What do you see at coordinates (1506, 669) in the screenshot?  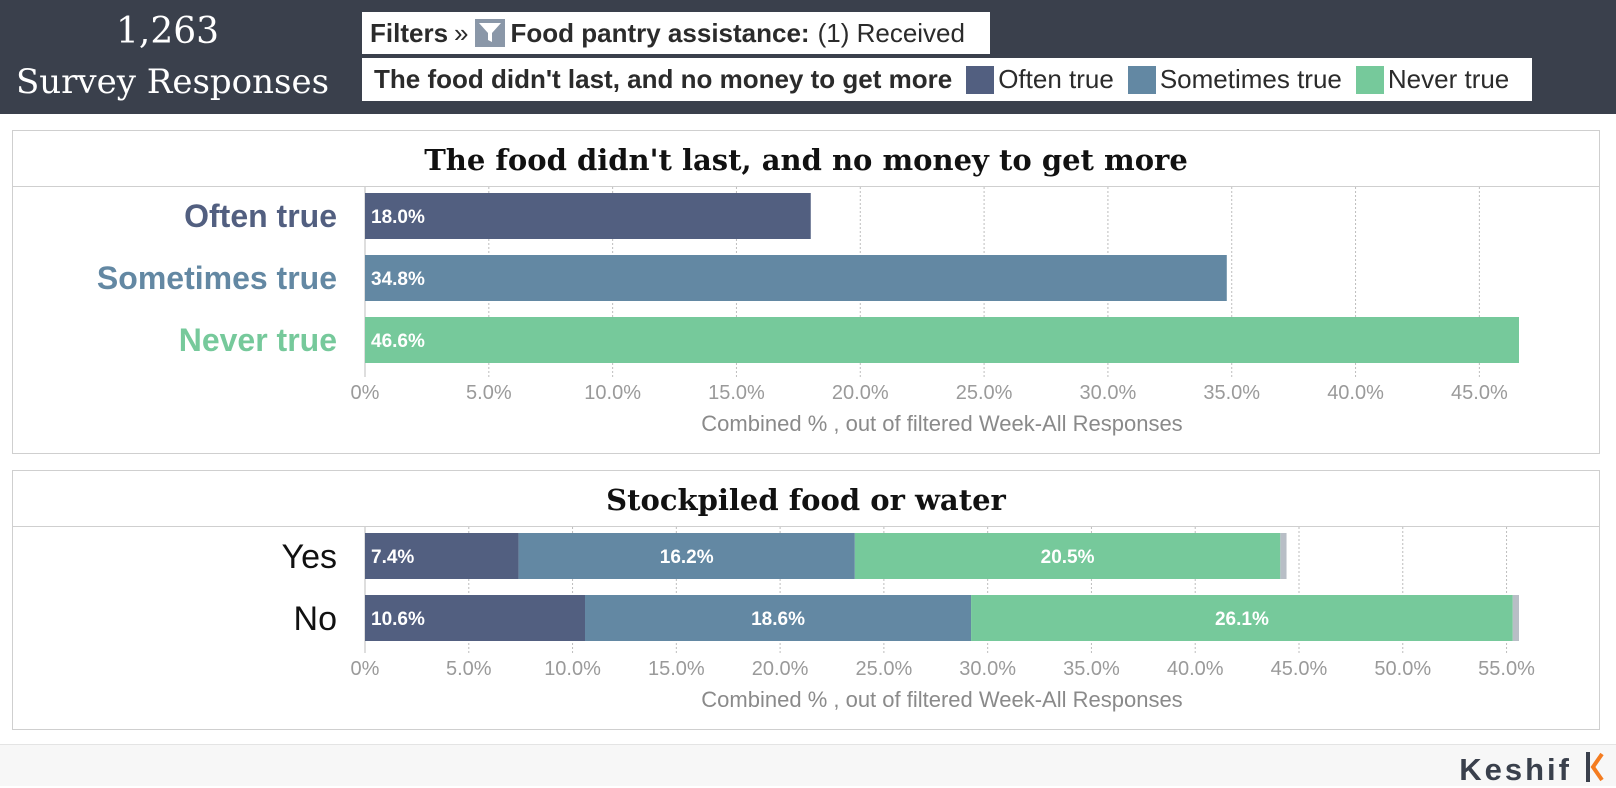 I see `x-tick-label: 55.0%` at bounding box center [1506, 669].